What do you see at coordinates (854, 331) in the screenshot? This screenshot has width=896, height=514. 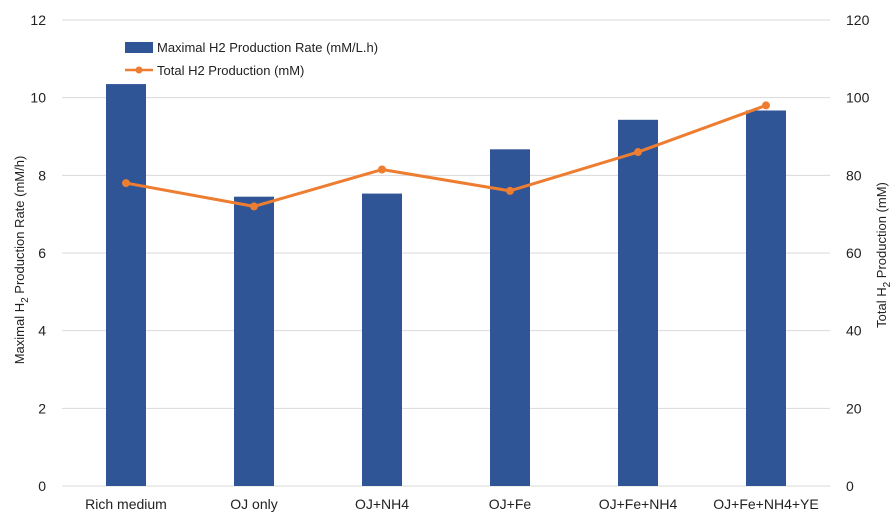 I see `right-tick-label: 40` at bounding box center [854, 331].